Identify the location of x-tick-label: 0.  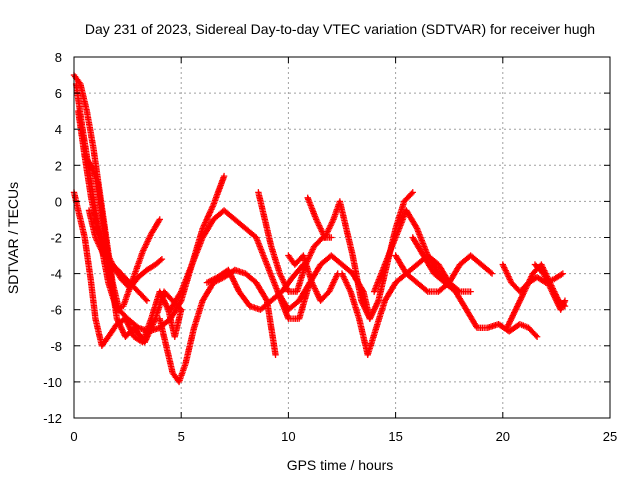
(73, 436).